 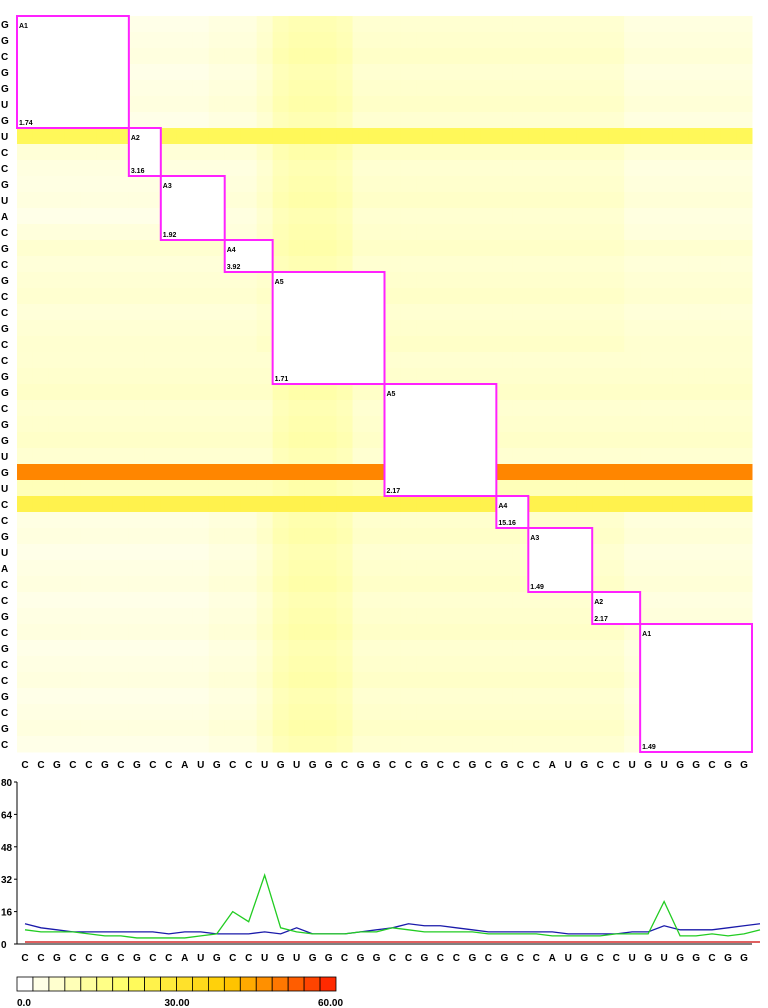 What do you see at coordinates (7, 783) in the screenshot?
I see `y-tick-label: 80` at bounding box center [7, 783].